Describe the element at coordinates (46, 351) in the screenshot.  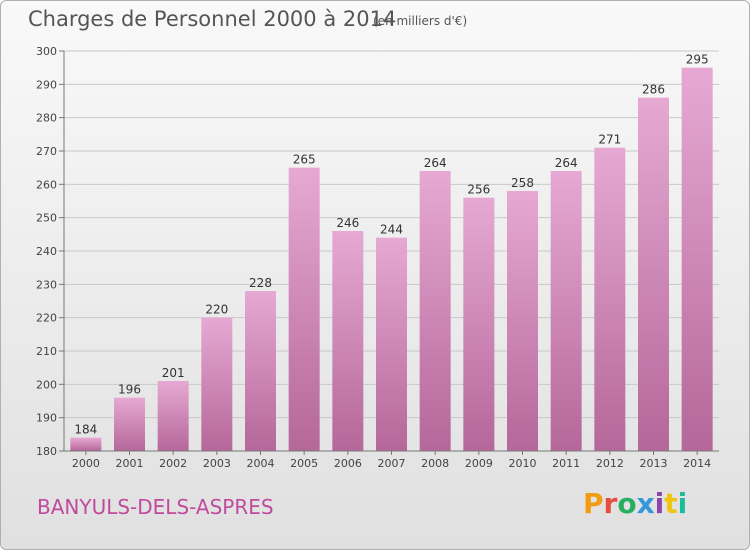
I see `y-tick-label: 210` at that location.